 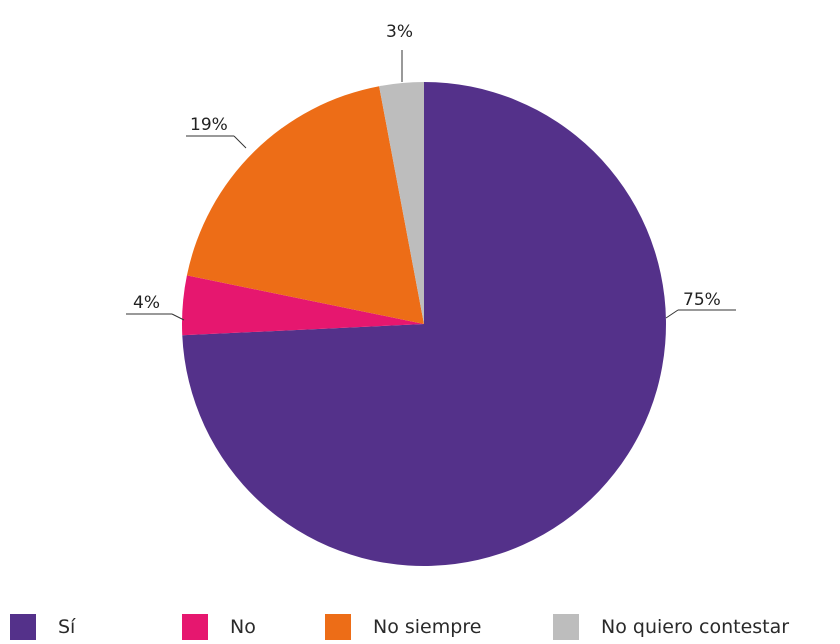 I want to click on legend-label-no-quiero: No quiero contestar, so click(x=695, y=627).